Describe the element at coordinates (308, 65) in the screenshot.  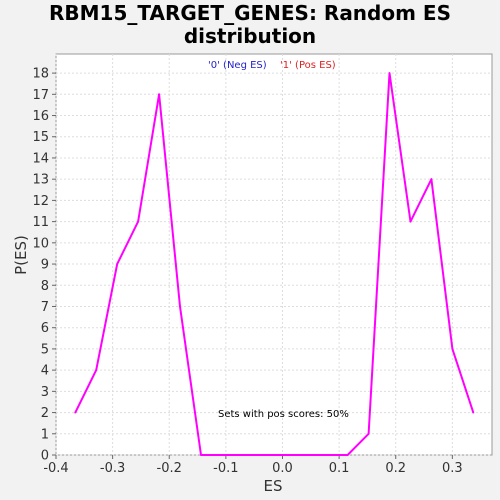
I see `legend-pos-es: '1' (Pos ES)` at that location.